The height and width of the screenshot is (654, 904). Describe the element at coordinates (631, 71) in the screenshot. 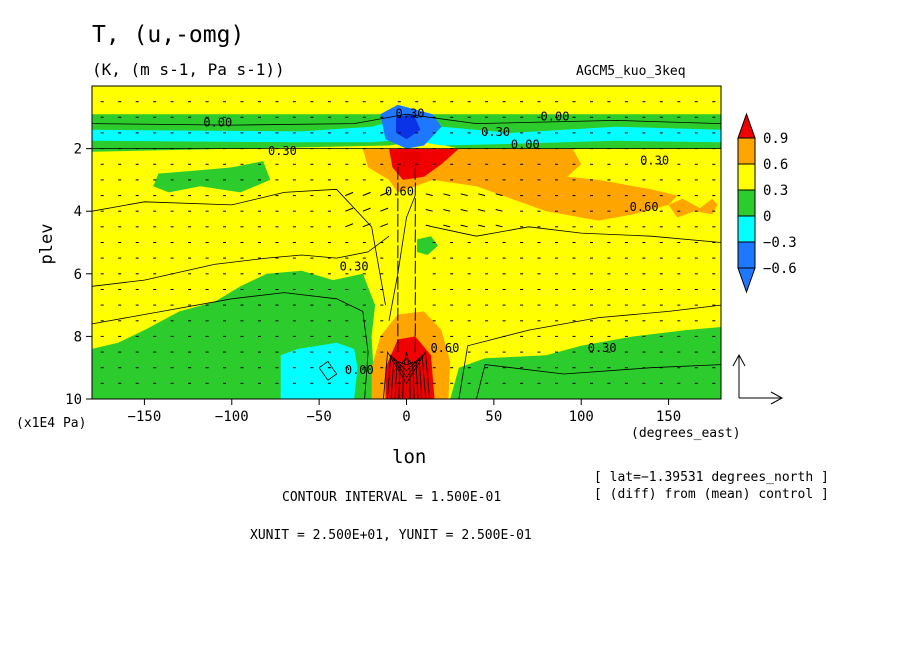

I see `run-name: AGCM5_kuo_3keq` at that location.